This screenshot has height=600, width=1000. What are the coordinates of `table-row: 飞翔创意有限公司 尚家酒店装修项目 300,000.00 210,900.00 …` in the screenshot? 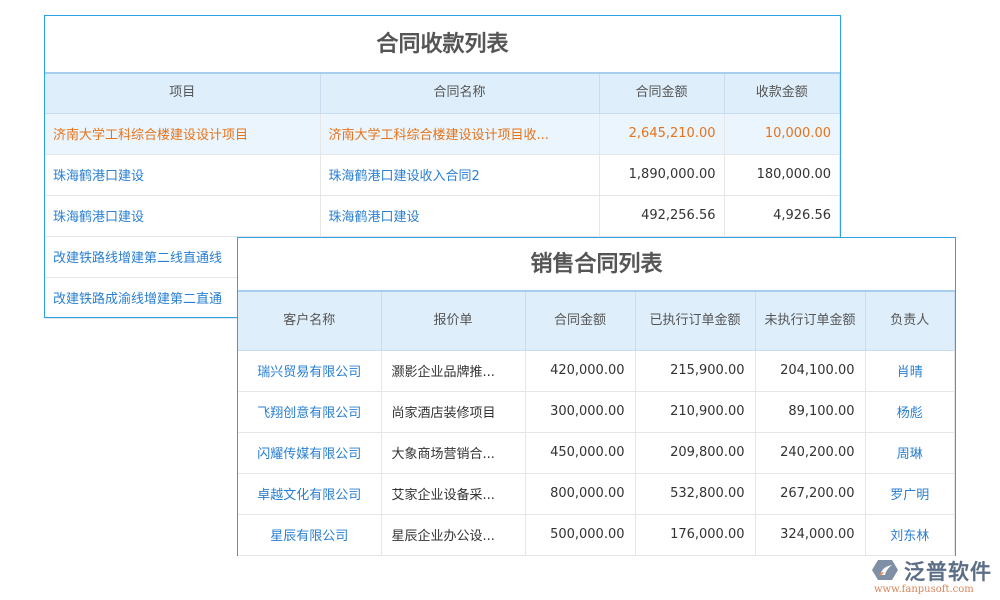 It's located at (596, 412).